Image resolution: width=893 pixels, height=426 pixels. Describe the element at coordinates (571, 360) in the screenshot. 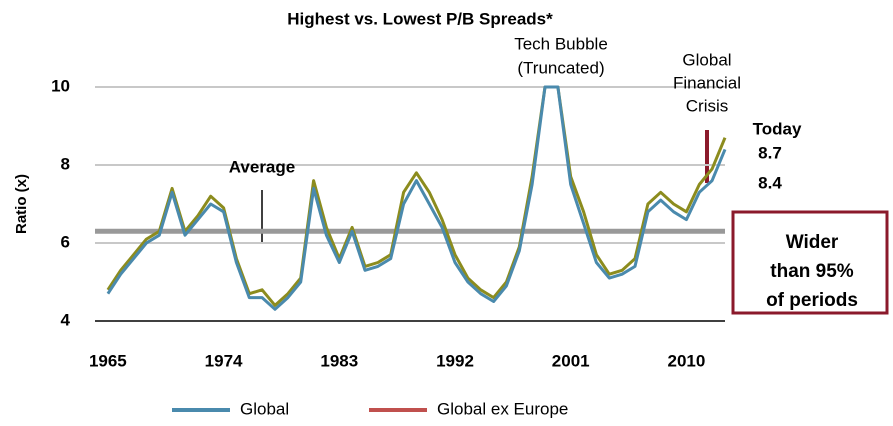

I see `x-tick-label: 2001` at that location.